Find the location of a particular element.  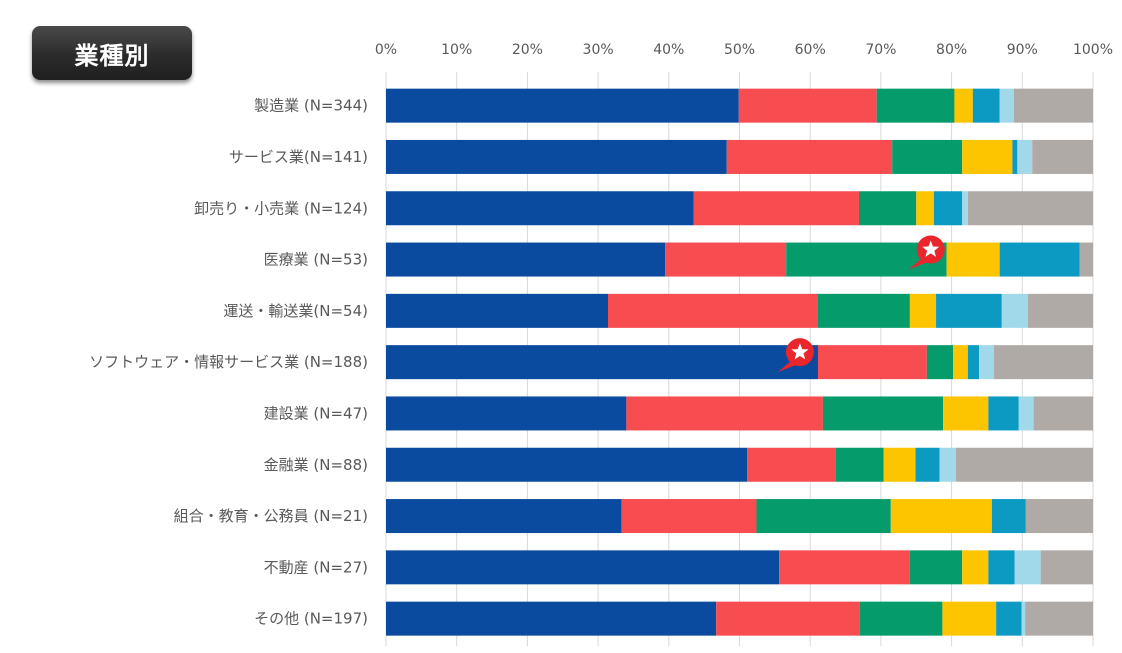

x-tick-label: 40% is located at coordinates (668, 50).